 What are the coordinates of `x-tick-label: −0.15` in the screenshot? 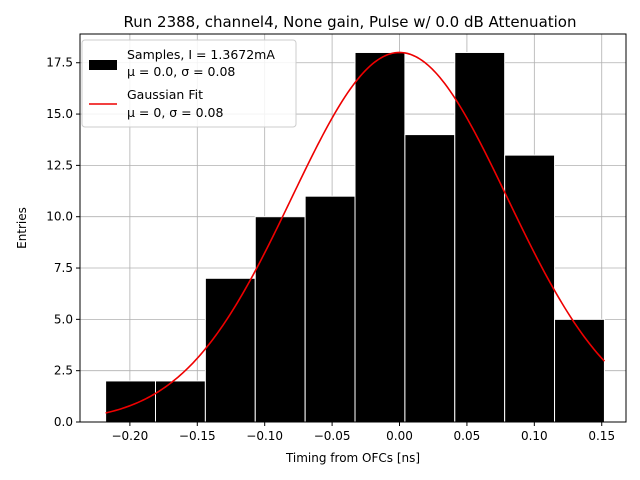 It's located at (197, 436).